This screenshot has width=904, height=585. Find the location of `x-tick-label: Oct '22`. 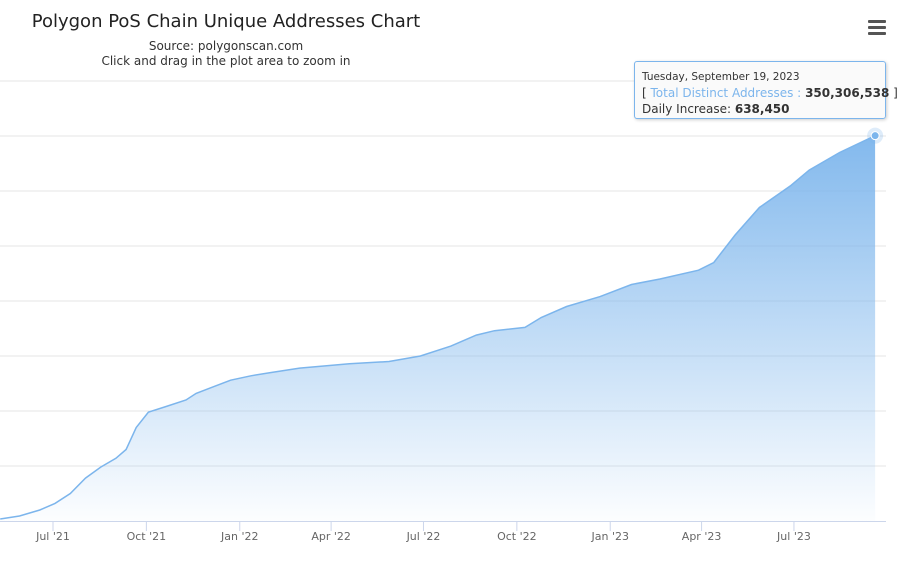

x-tick-label: Oct '22 is located at coordinates (517, 536).